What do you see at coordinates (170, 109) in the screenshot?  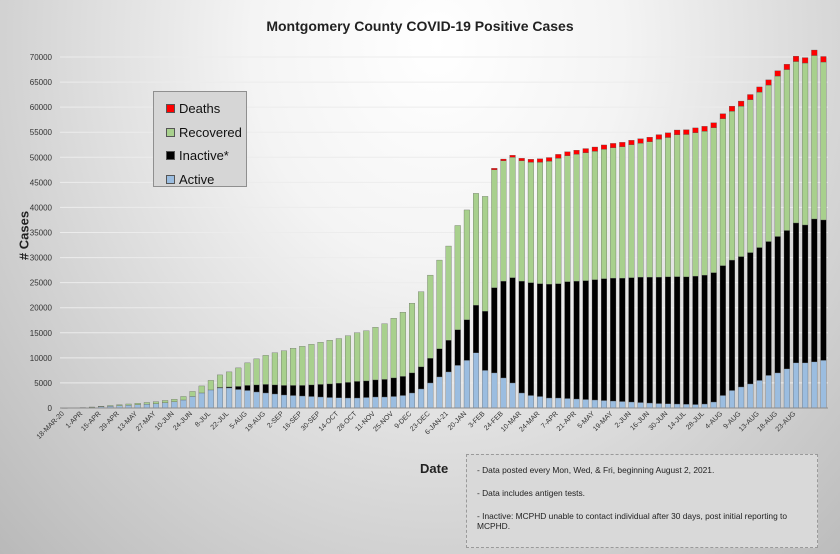 I see `legend-swatch-deaths` at bounding box center [170, 109].